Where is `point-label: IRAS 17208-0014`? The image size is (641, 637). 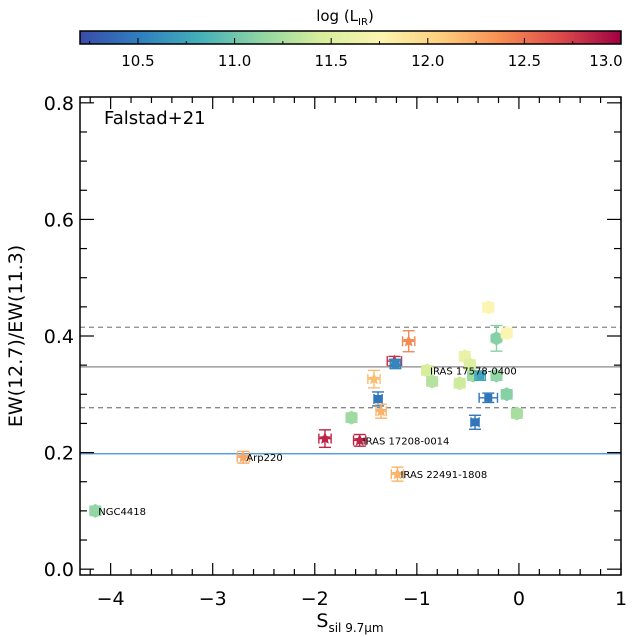
point-label: IRAS 17208-0014 is located at coordinates (406, 441).